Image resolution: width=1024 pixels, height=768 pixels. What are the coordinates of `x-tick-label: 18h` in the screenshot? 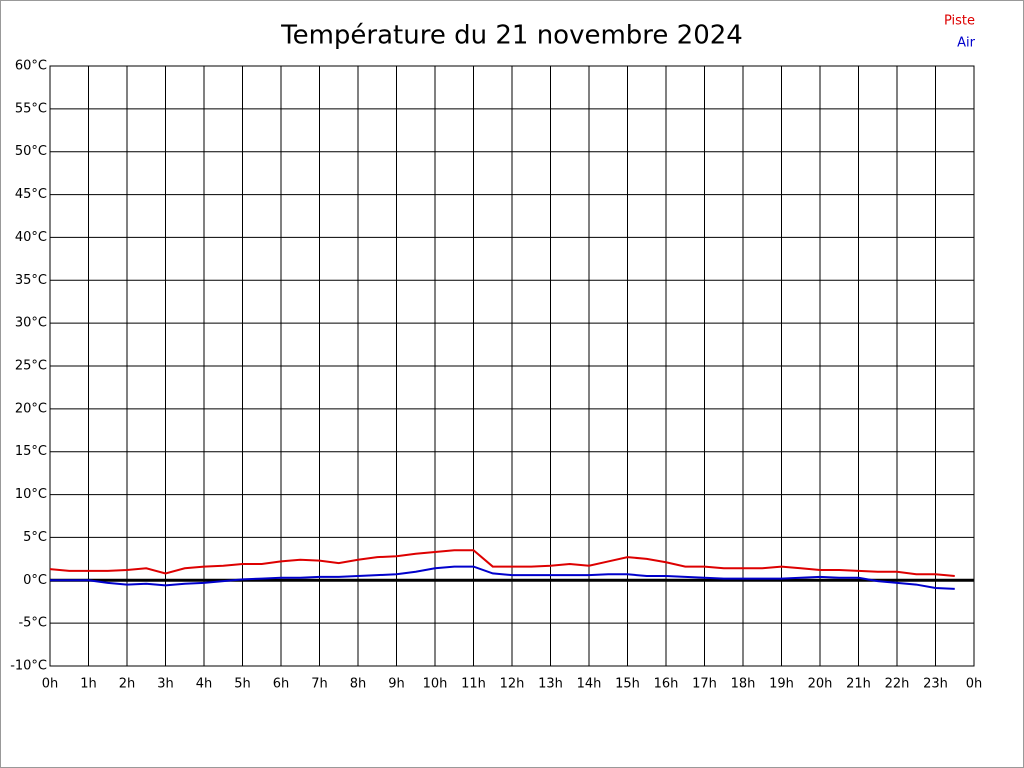 It's located at (743, 684).